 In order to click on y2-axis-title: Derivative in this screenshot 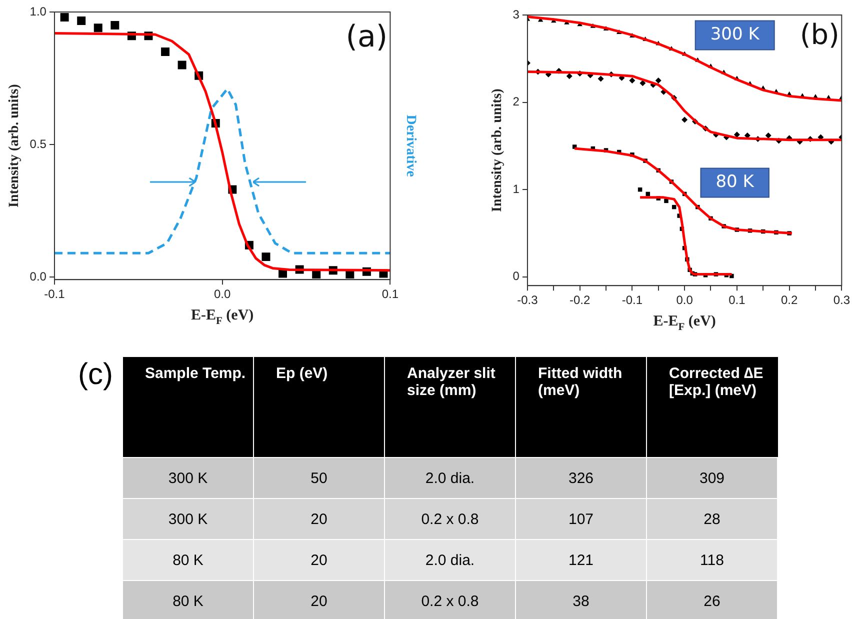, I will do `click(410, 145)`.